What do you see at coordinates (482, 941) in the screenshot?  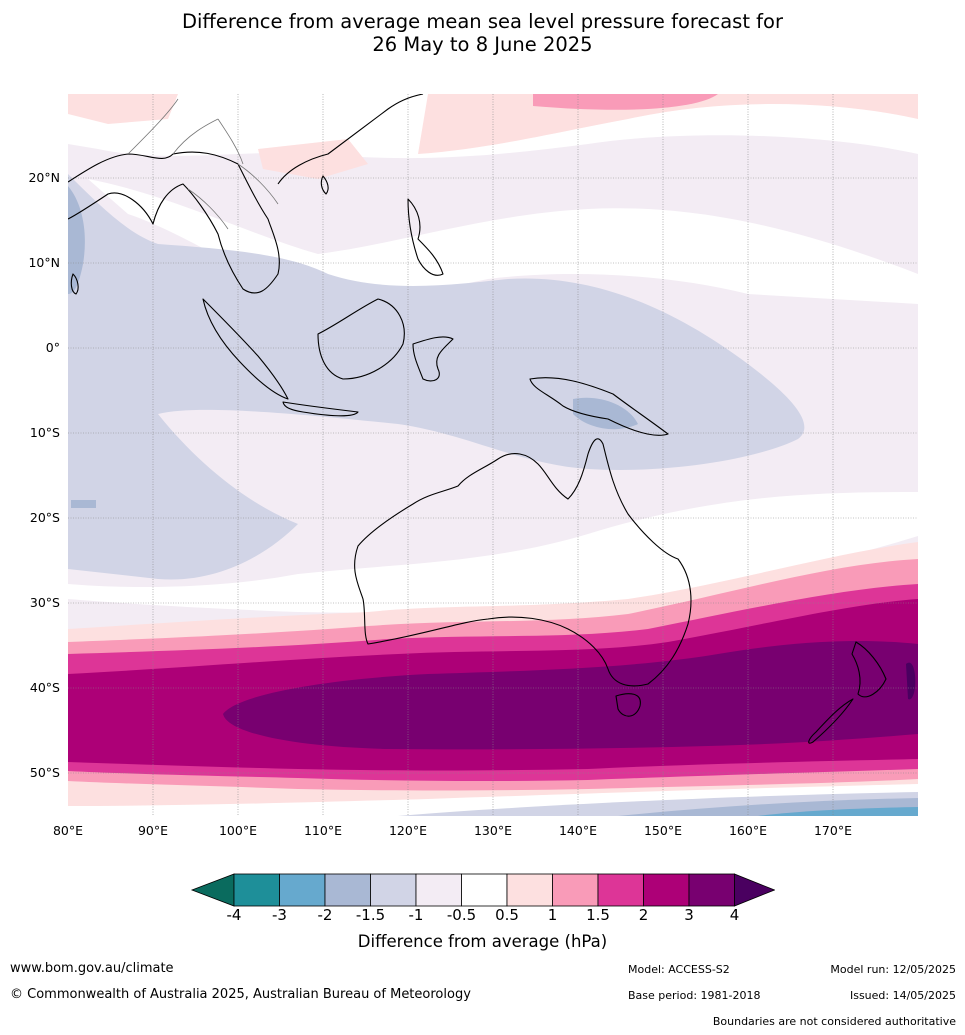 I see `colorbar-title: Difference from average (hPa)` at bounding box center [482, 941].